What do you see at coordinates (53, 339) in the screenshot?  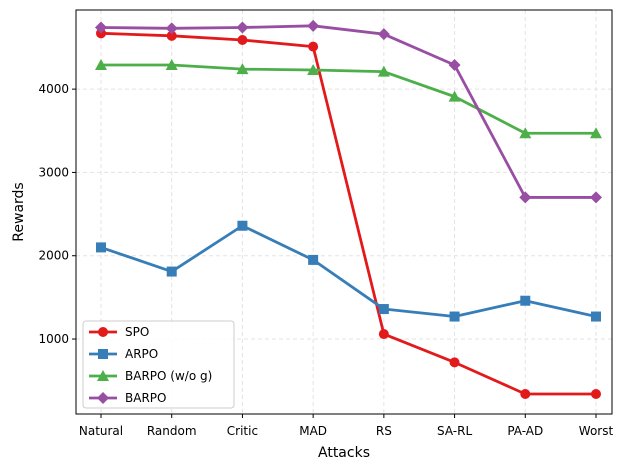 I see `y-tick-label: 1000` at bounding box center [53, 339].